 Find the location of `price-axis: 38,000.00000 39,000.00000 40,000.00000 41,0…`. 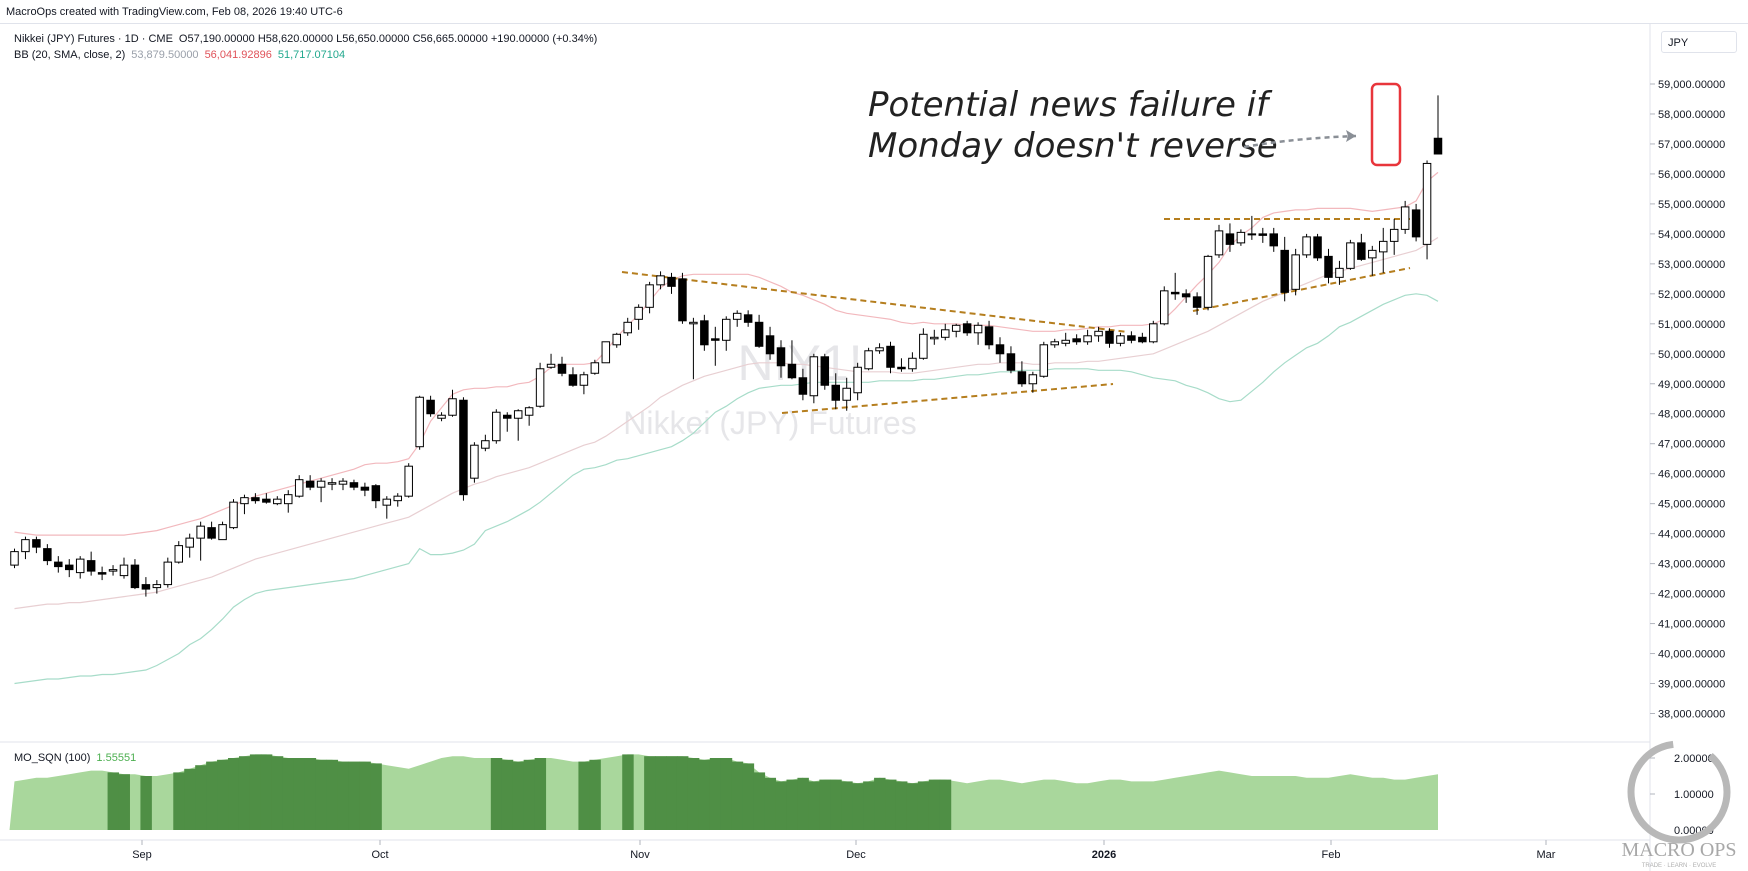

price-axis: 38,000.00000 39,000.00000 40,000.00000 41,0… is located at coordinates (1687, 399).